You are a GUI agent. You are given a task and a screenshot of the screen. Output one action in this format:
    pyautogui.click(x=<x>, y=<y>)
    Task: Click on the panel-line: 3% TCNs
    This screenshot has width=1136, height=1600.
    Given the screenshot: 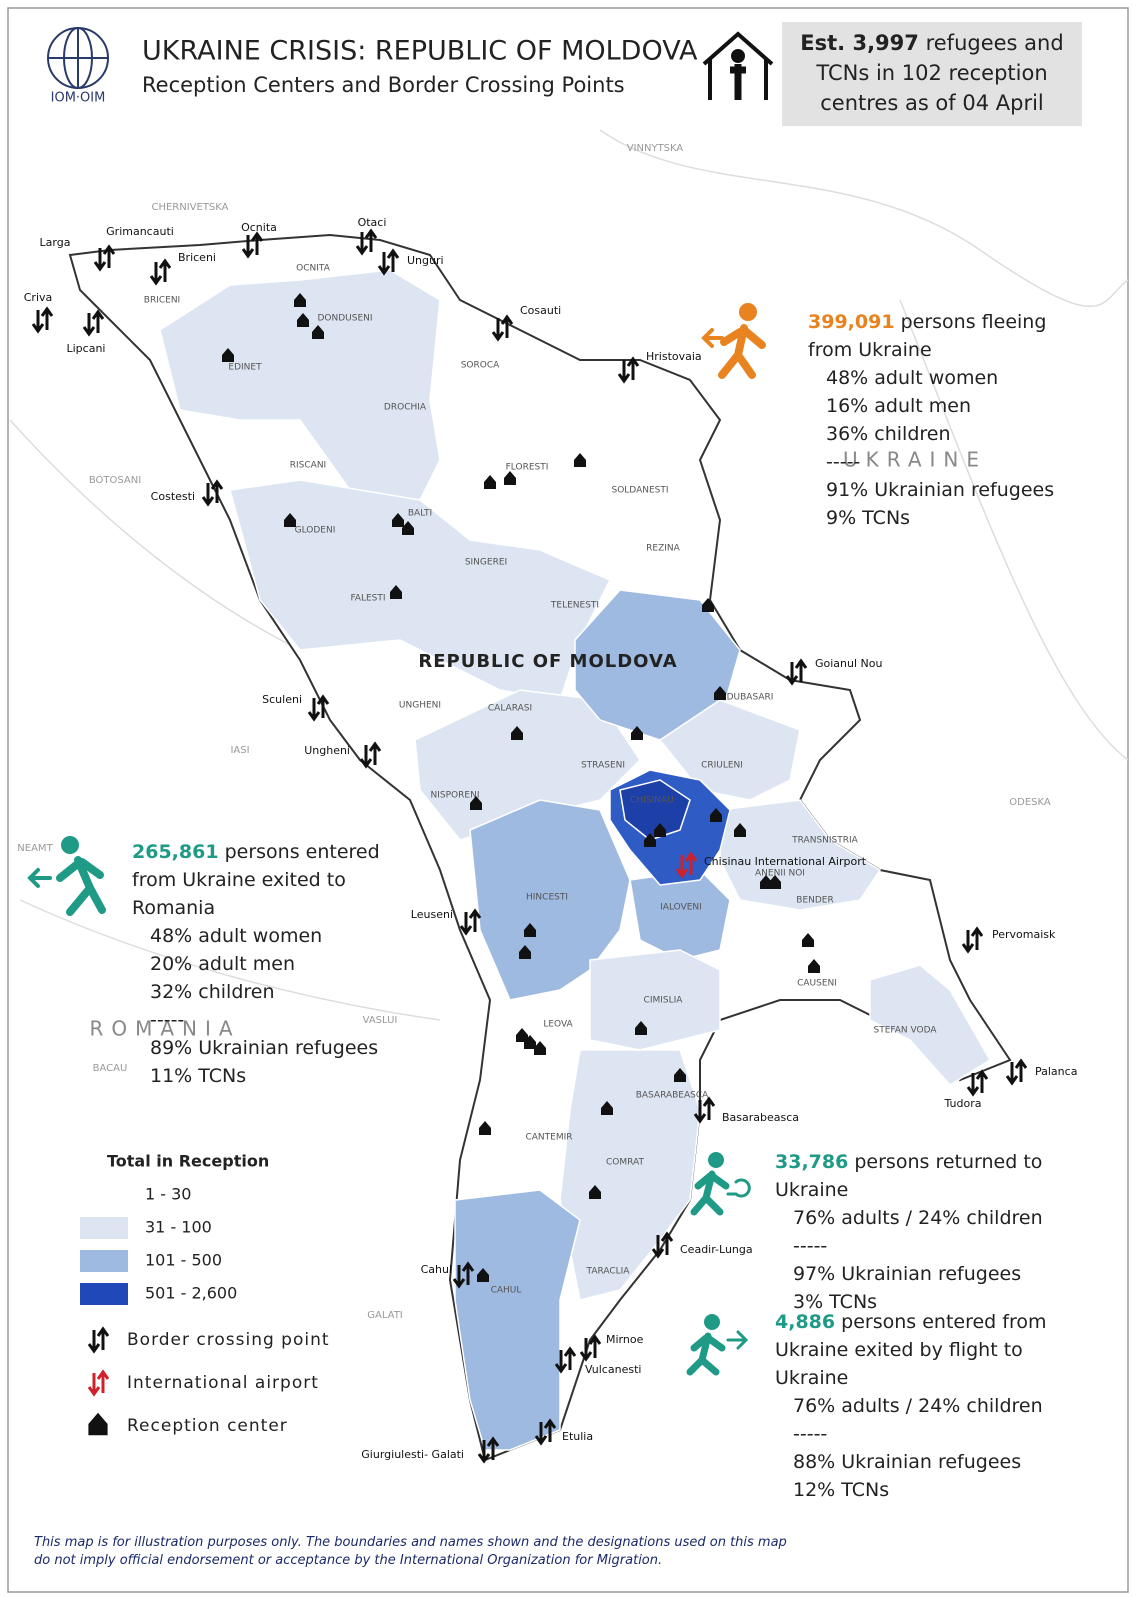 What is the action you would take?
    pyautogui.click(x=835, y=1302)
    